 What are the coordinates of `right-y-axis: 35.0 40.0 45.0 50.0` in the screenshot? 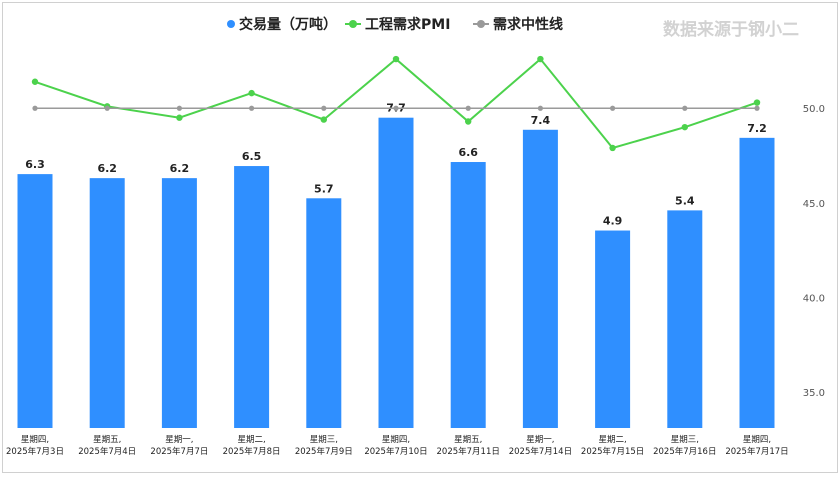 It's located at (814, 251).